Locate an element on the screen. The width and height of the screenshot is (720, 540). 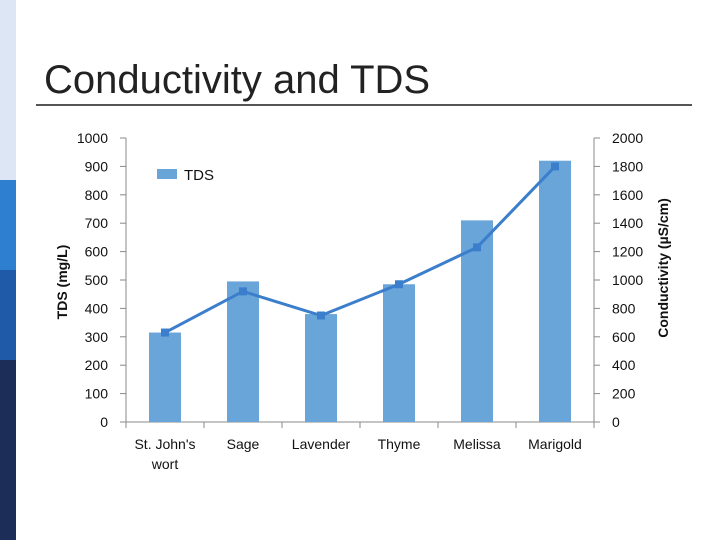
right-tick-label: 1600 is located at coordinates (627, 195).